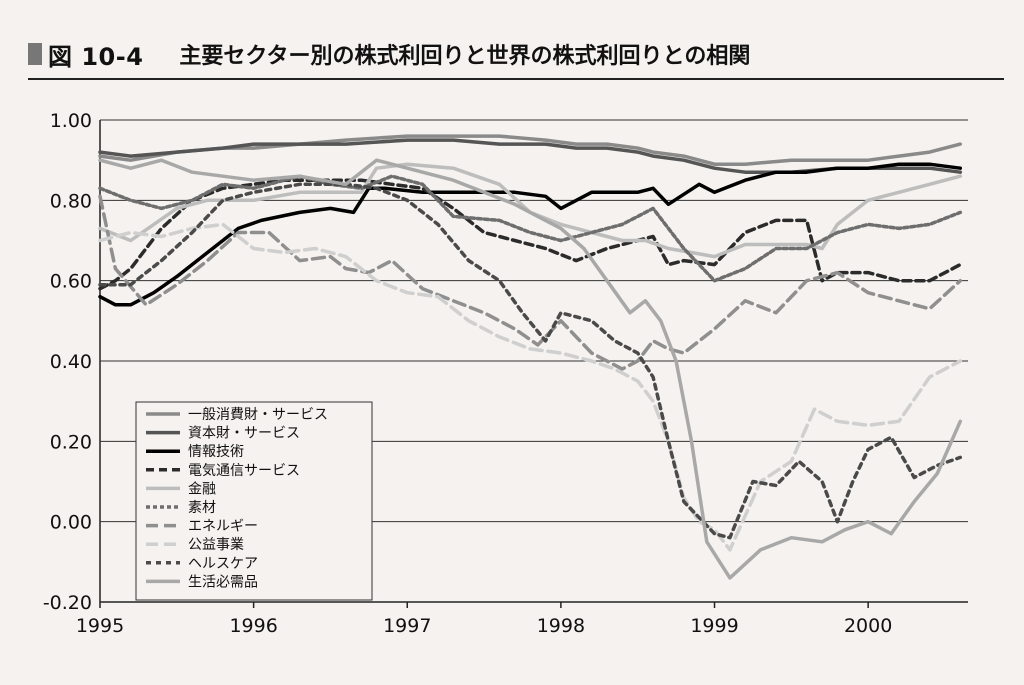 Image resolution: width=1024 pixels, height=685 pixels. I want to click on y-axis-ticks: -0.20 0.00 0.20 0.40 0.60 0.80 1.00, so click(67, 362).